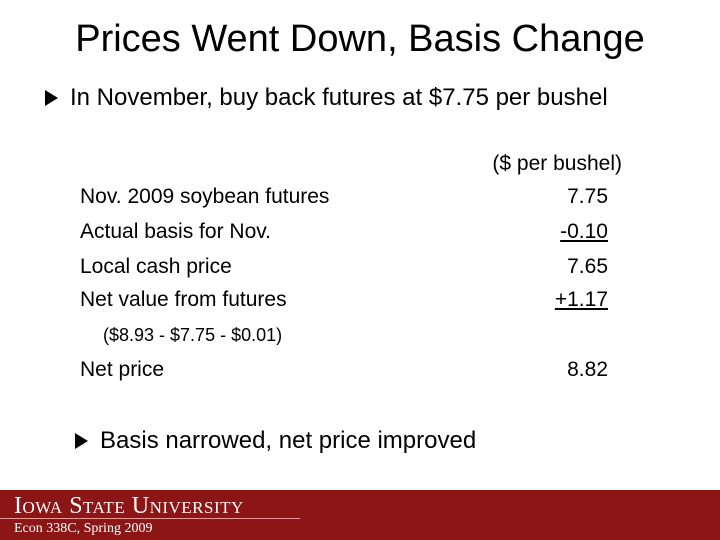 This screenshot has height=540, width=720. What do you see at coordinates (150, 518) in the screenshot?
I see `footer-line` at bounding box center [150, 518].